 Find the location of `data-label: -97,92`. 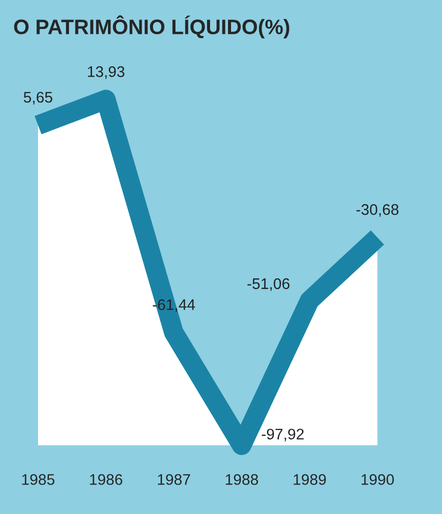

data-label: -97,92 is located at coordinates (283, 435).